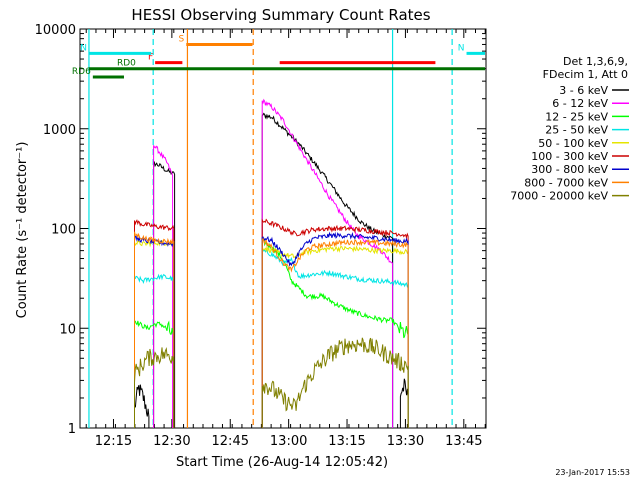 This screenshot has height=480, width=640. Describe the element at coordinates (113, 441) in the screenshot. I see `x-tick-label: 12:15` at that location.